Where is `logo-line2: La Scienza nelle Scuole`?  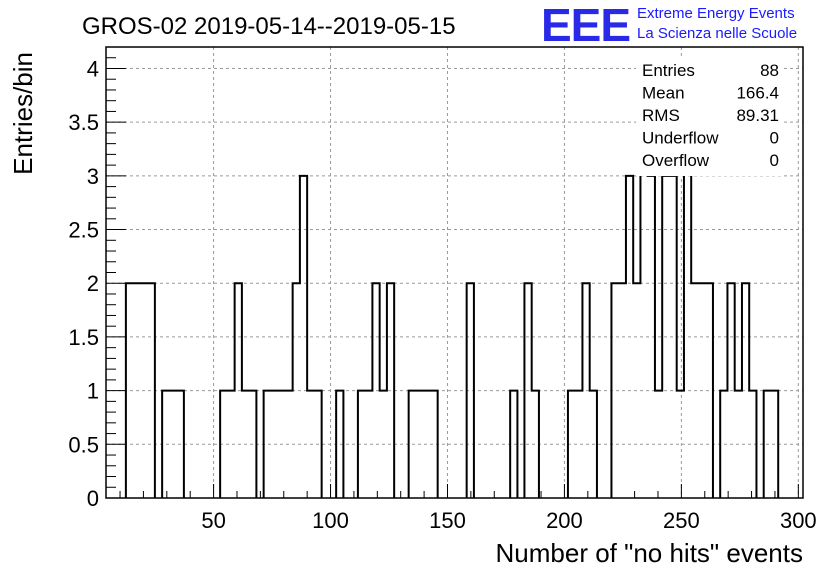 logo-line2: La Scienza nelle Scuole is located at coordinates (717, 33).